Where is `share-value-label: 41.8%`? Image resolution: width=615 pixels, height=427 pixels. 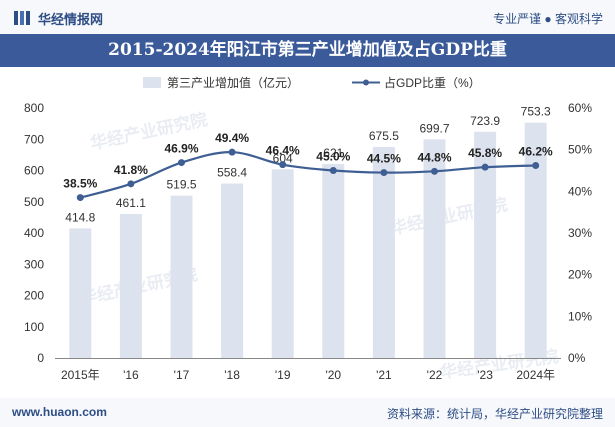 share-value-label: 41.8% is located at coordinates (131, 170).